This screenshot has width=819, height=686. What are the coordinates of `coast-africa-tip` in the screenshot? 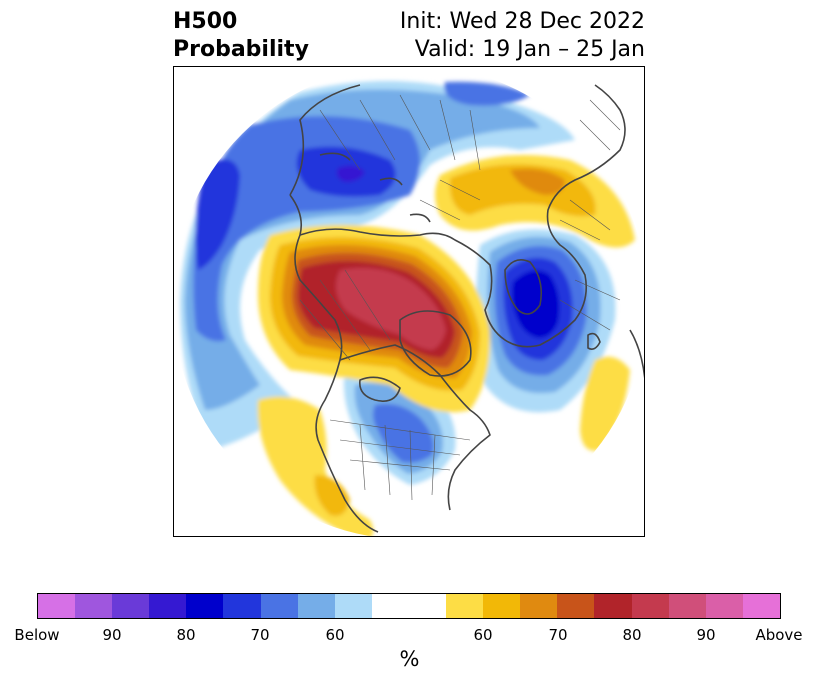 It's located at (636, 354).